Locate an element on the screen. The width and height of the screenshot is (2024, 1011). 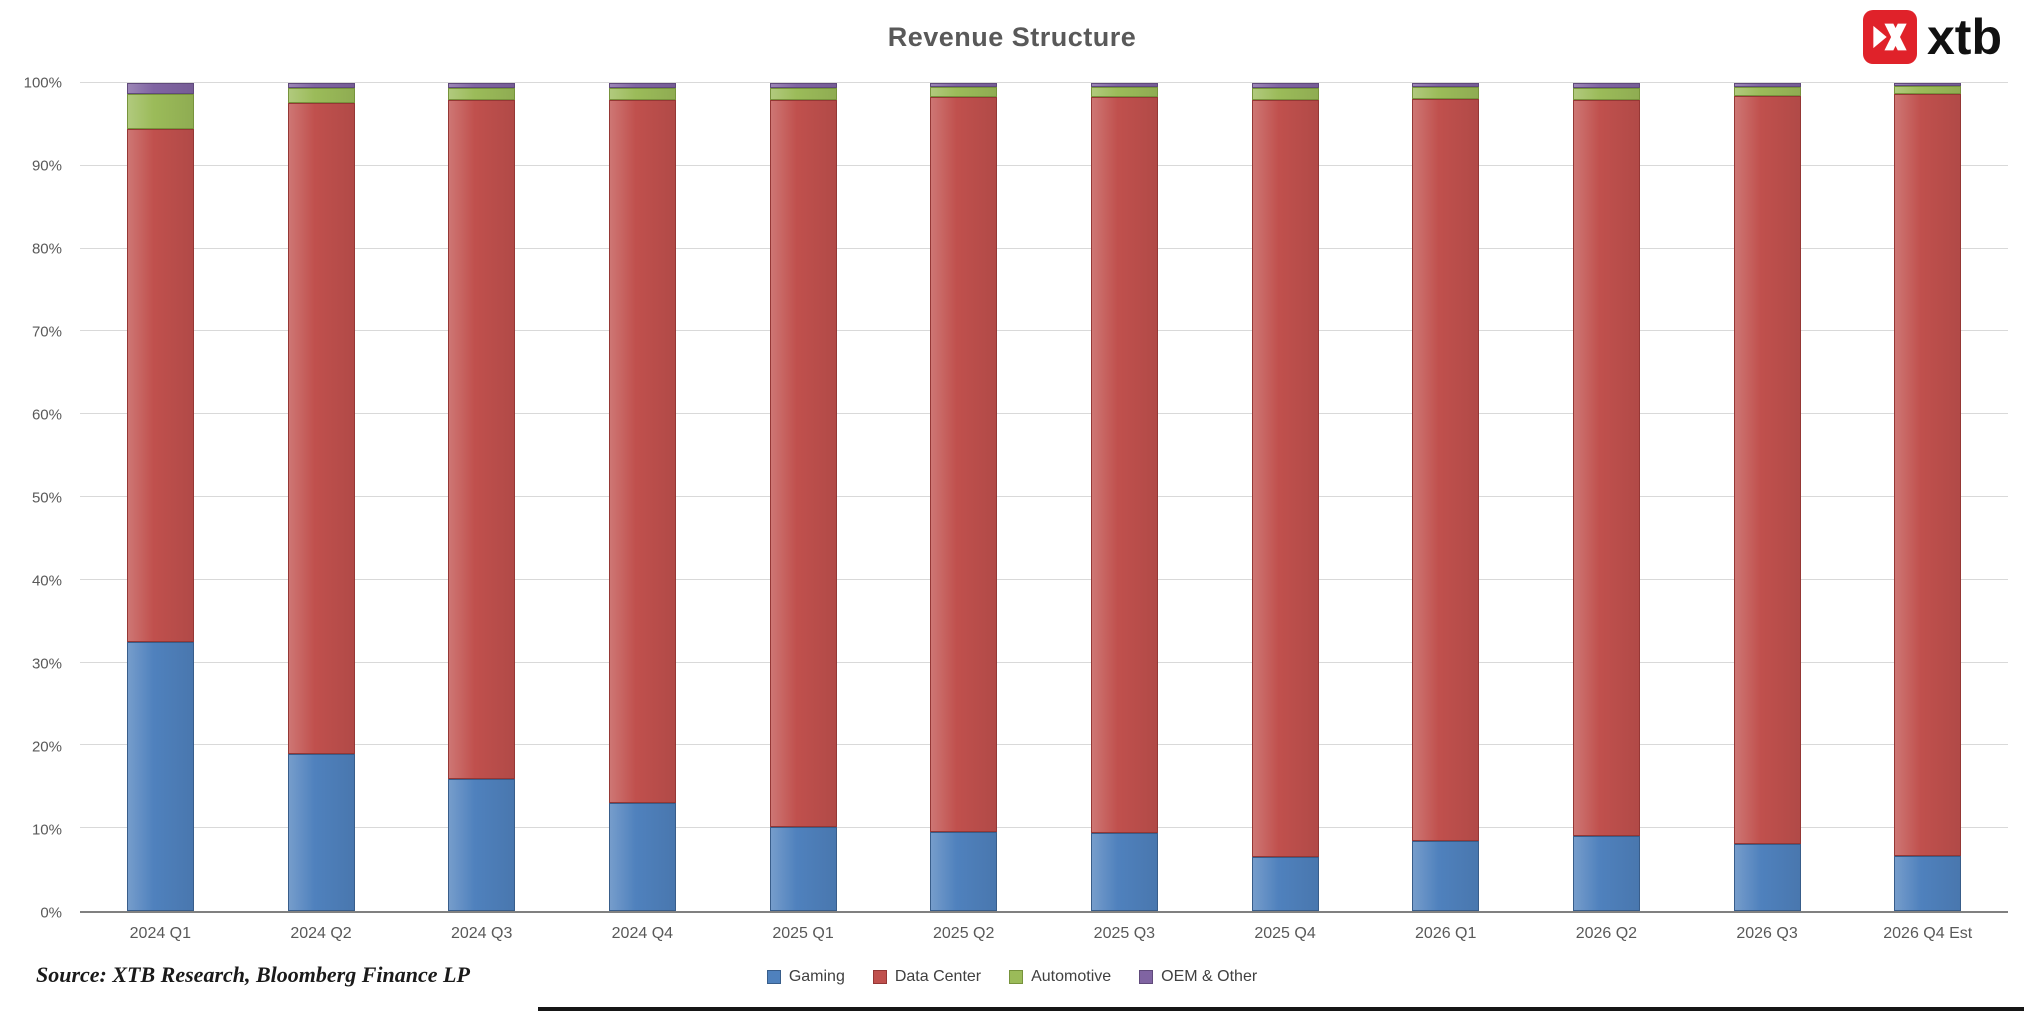
y-axis-label: 60% is located at coordinates (46, 415).